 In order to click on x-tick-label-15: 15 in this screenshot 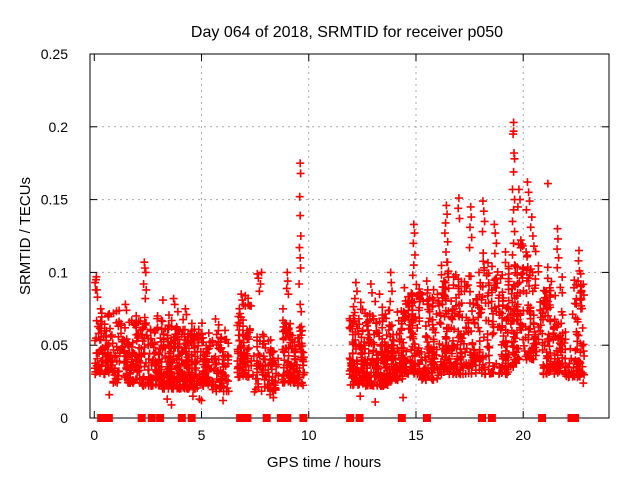, I will do `click(416, 435)`.